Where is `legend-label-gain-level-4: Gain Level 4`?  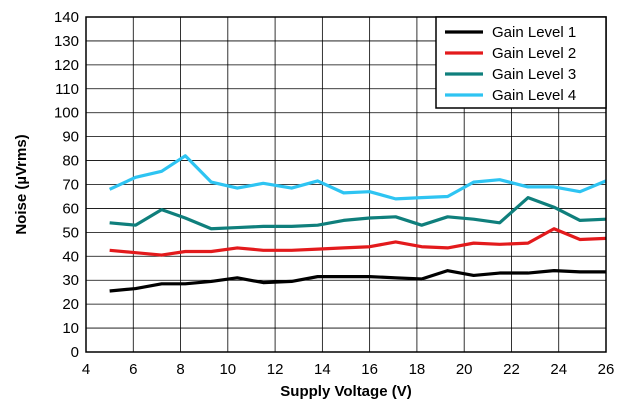
legend-label-gain-level-4: Gain Level 4 is located at coordinates (534, 95).